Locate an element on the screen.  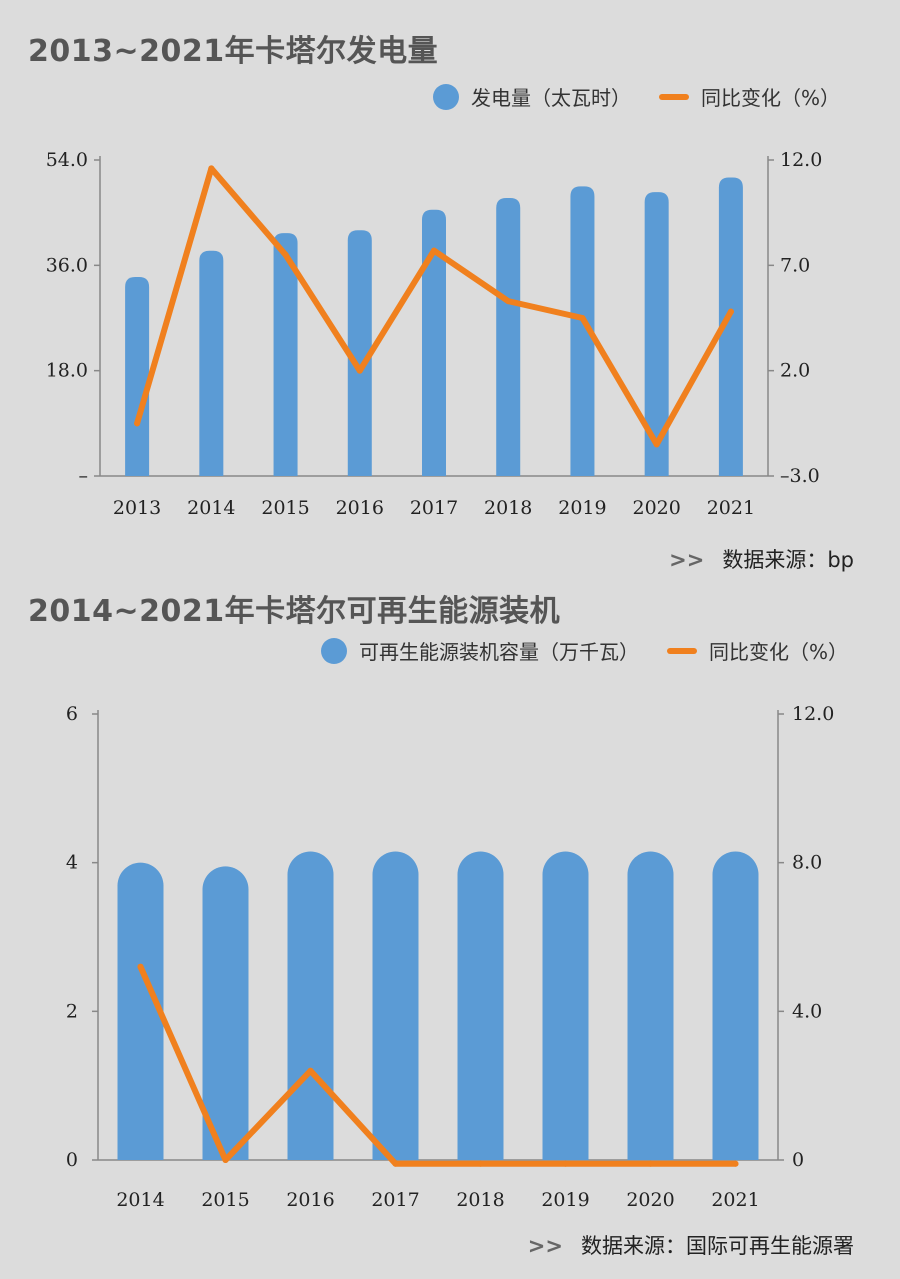
legend-item-bar: 可再生能源装机容量（万千瓦） is located at coordinates (479, 650).